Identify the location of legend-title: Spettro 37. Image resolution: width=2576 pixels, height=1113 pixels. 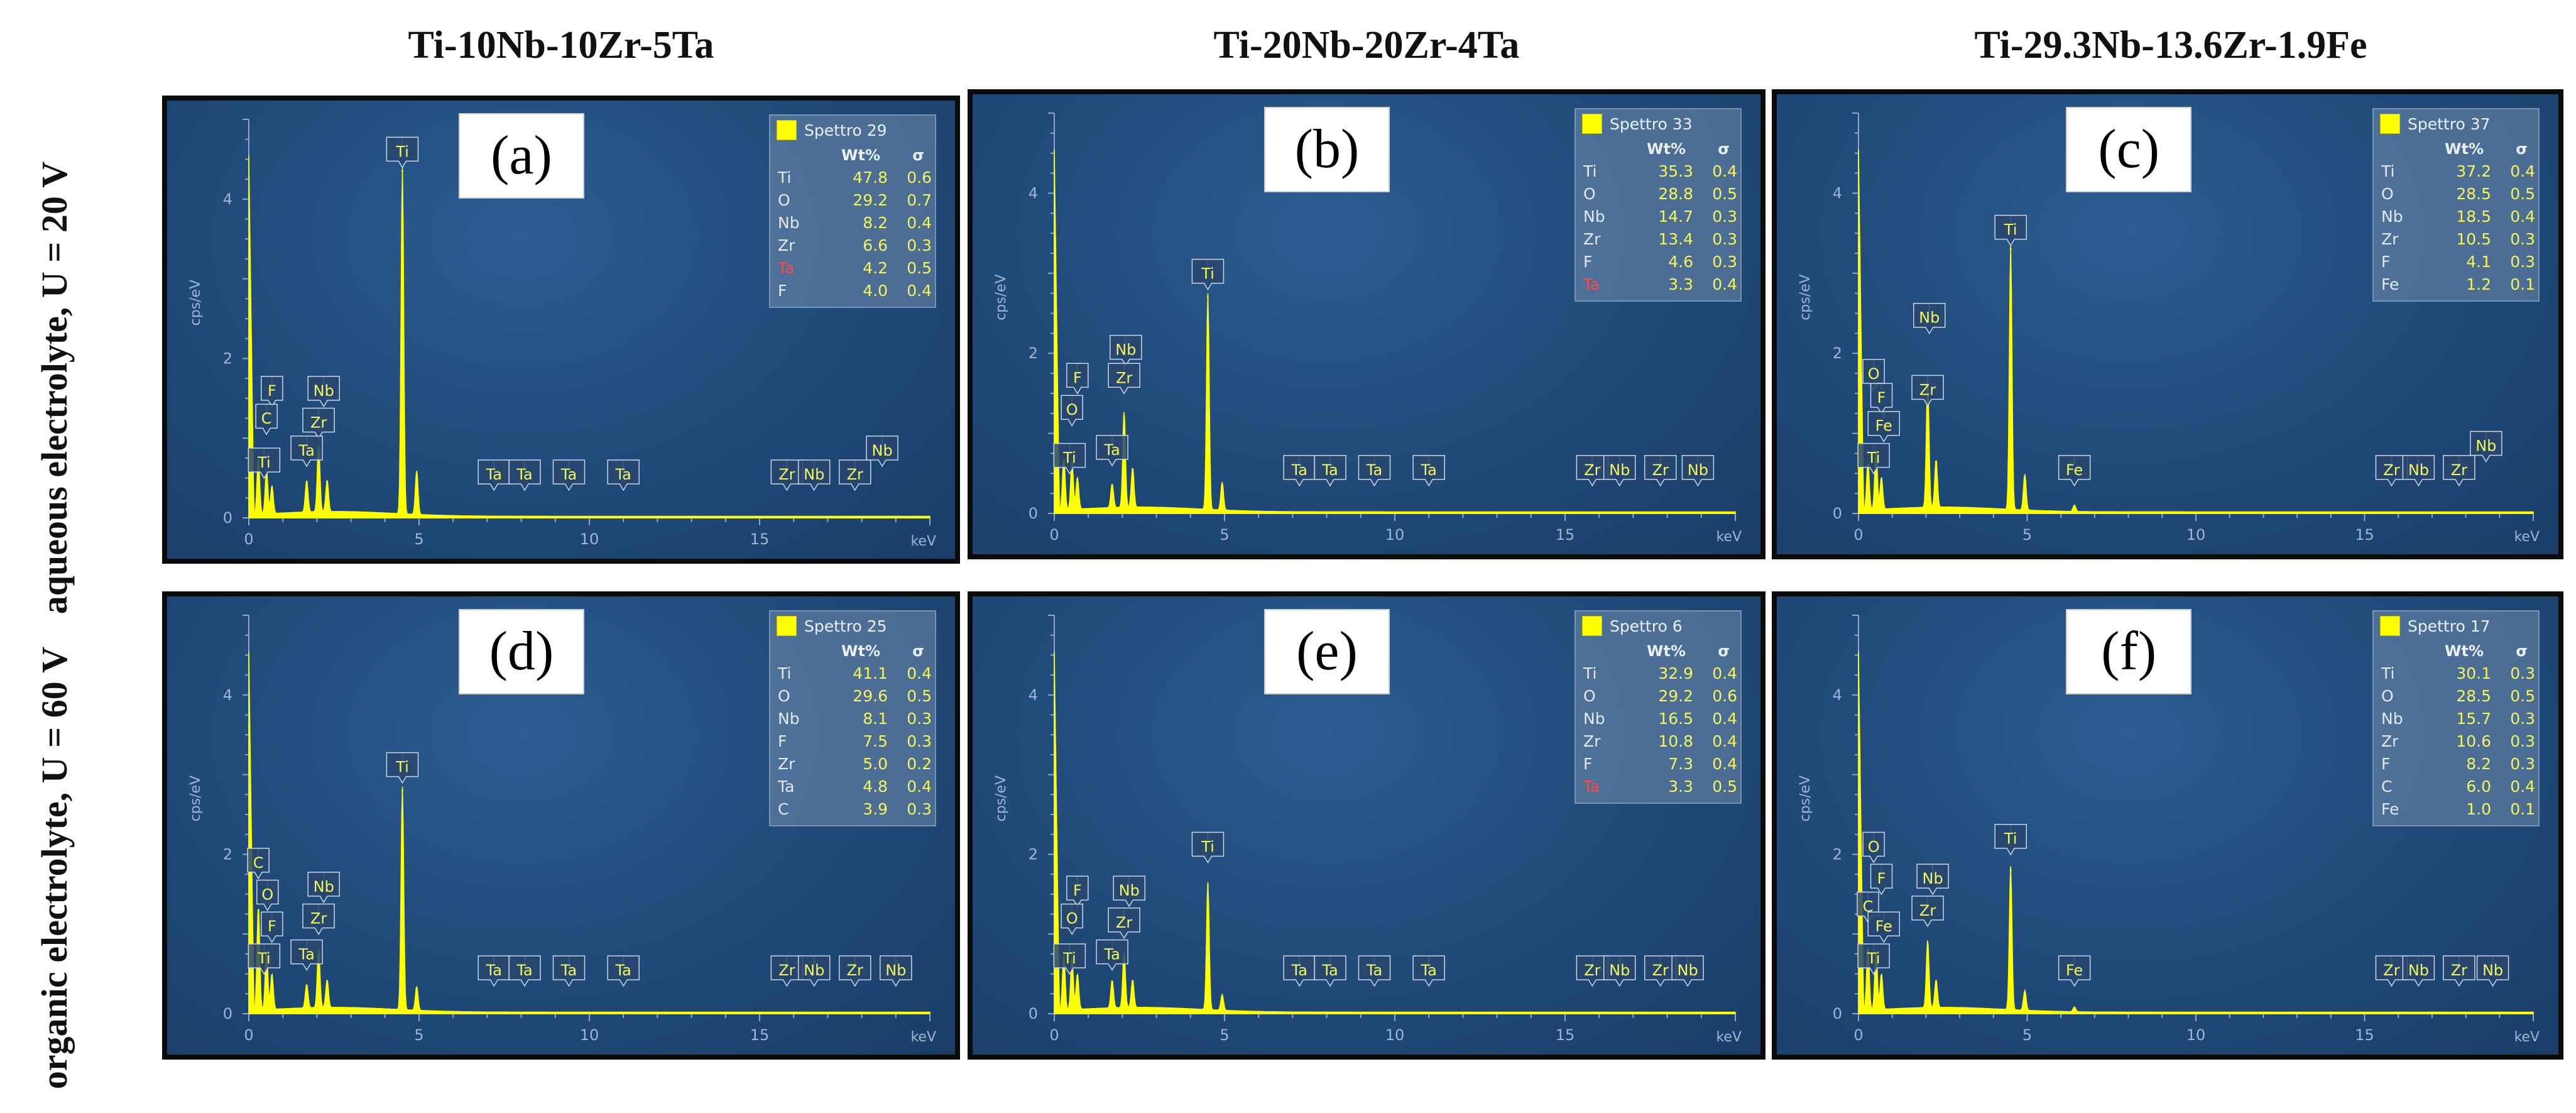
(2456, 124).